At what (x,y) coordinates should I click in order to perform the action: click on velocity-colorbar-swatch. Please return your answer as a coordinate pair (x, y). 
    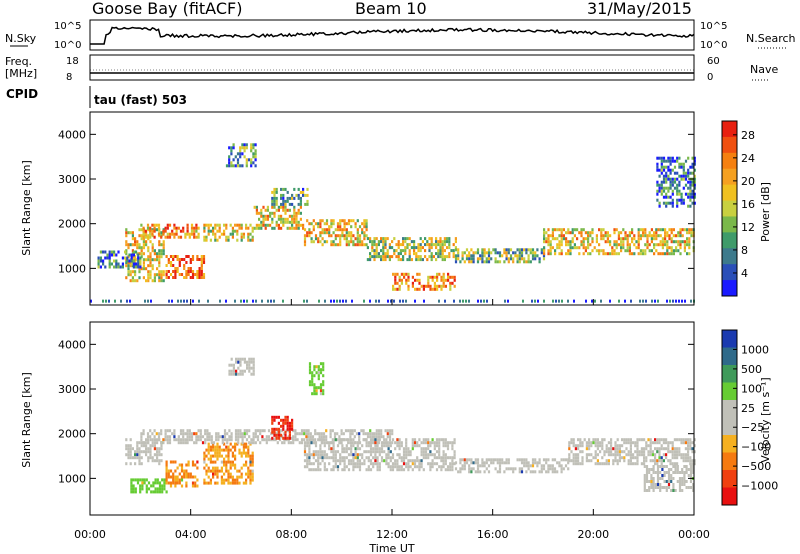
    Looking at the image, I should click on (729, 356).